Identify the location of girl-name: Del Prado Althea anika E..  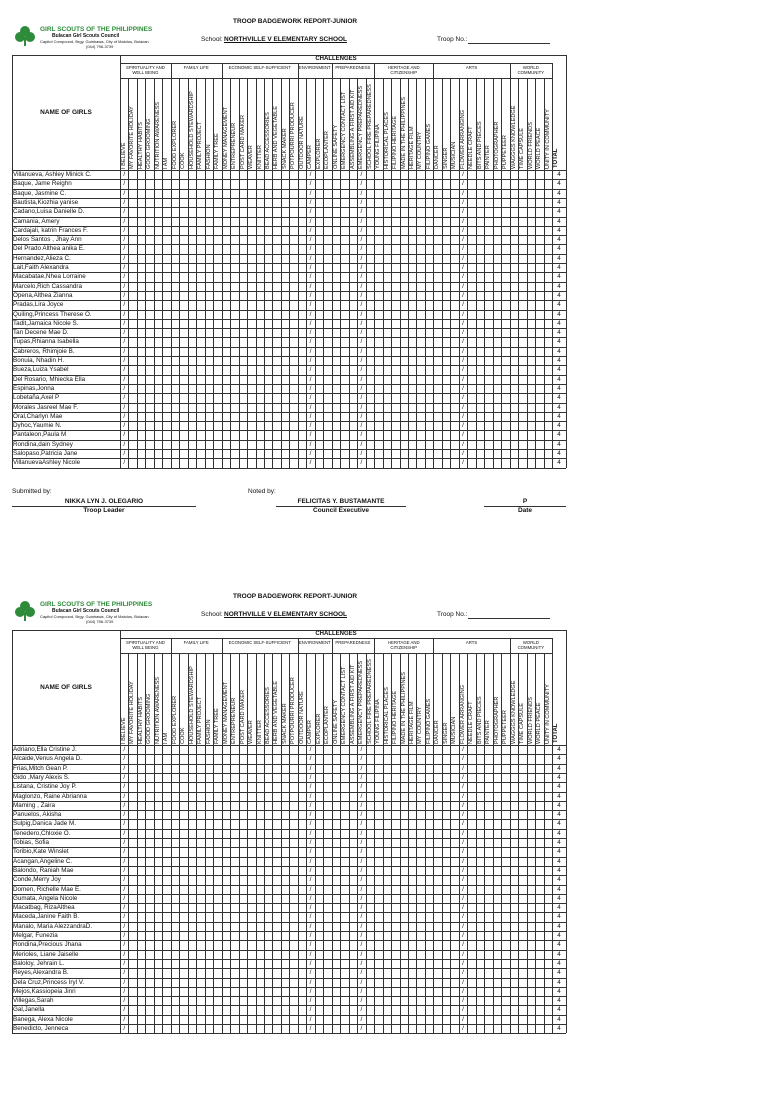
(49, 249).